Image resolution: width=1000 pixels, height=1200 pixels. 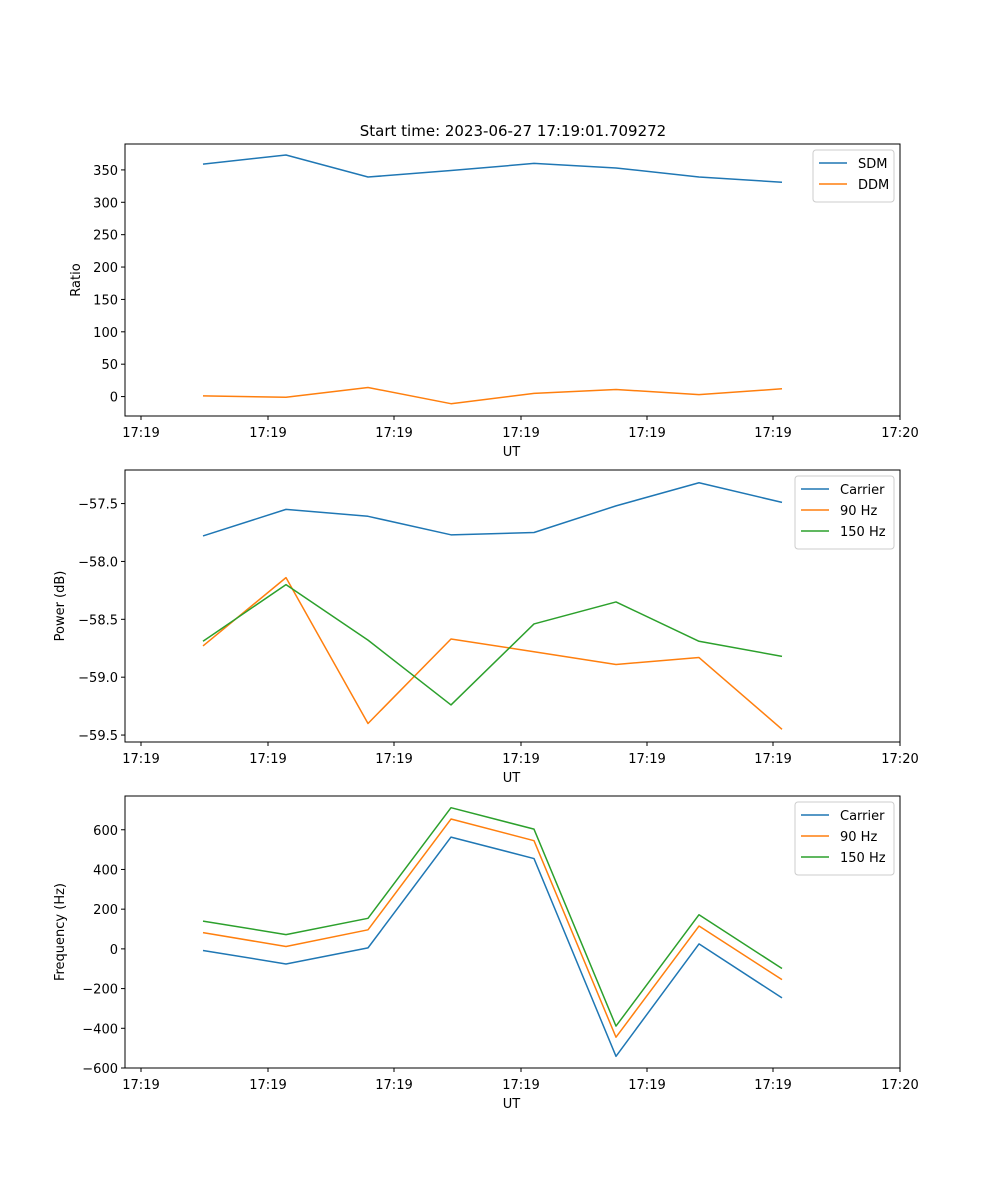 I want to click on series-line-sdm, so click(x=492, y=168).